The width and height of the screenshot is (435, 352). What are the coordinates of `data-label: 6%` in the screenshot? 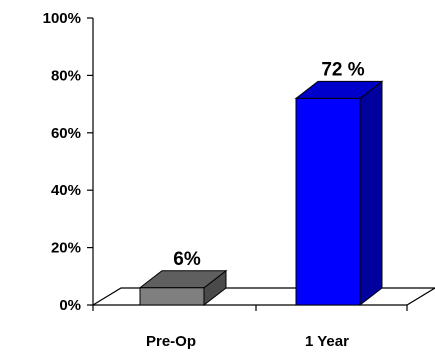 It's located at (187, 259).